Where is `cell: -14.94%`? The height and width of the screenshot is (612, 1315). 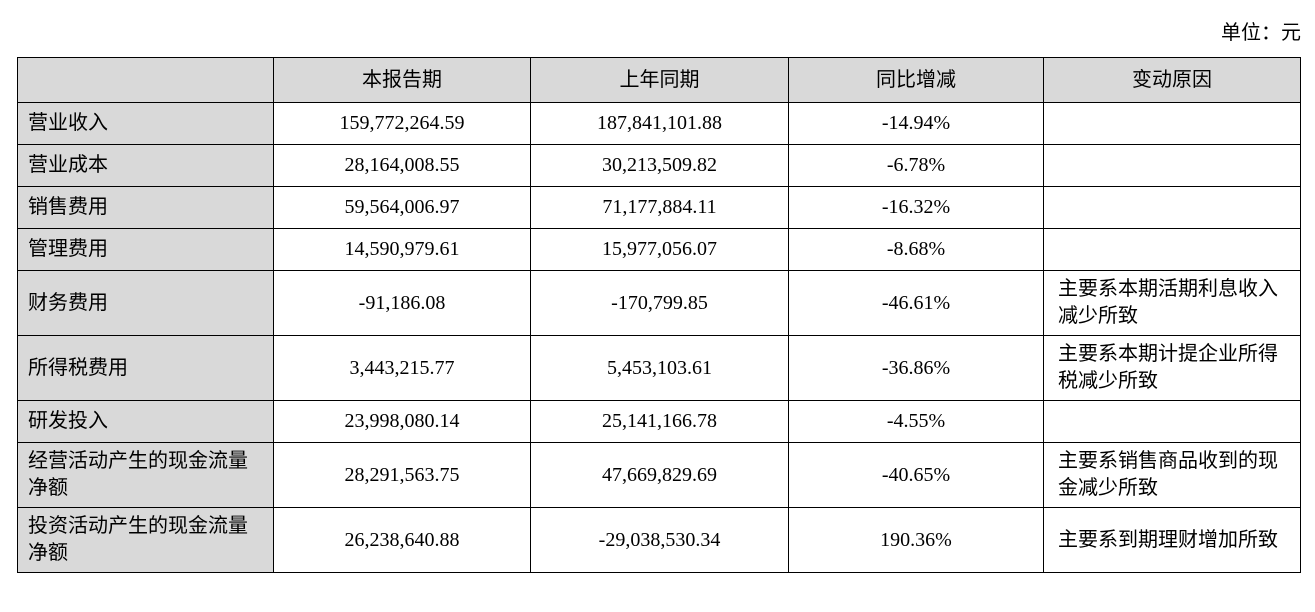
cell: -14.94% is located at coordinates (916, 123).